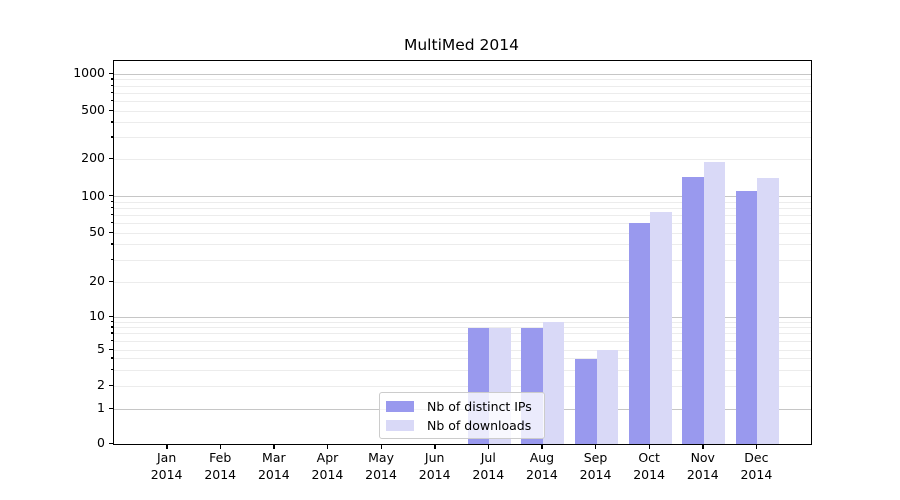  What do you see at coordinates (101, 442) in the screenshot?
I see `y-tick-label-0: 0` at bounding box center [101, 442].